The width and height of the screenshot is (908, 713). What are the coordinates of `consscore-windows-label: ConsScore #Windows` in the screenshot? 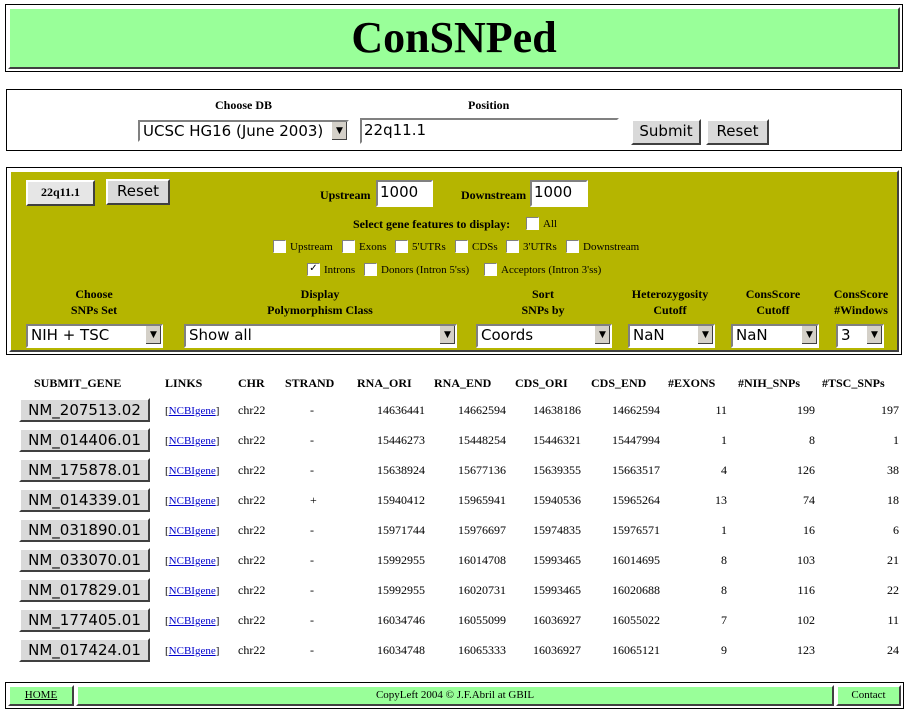 It's located at (861, 302).